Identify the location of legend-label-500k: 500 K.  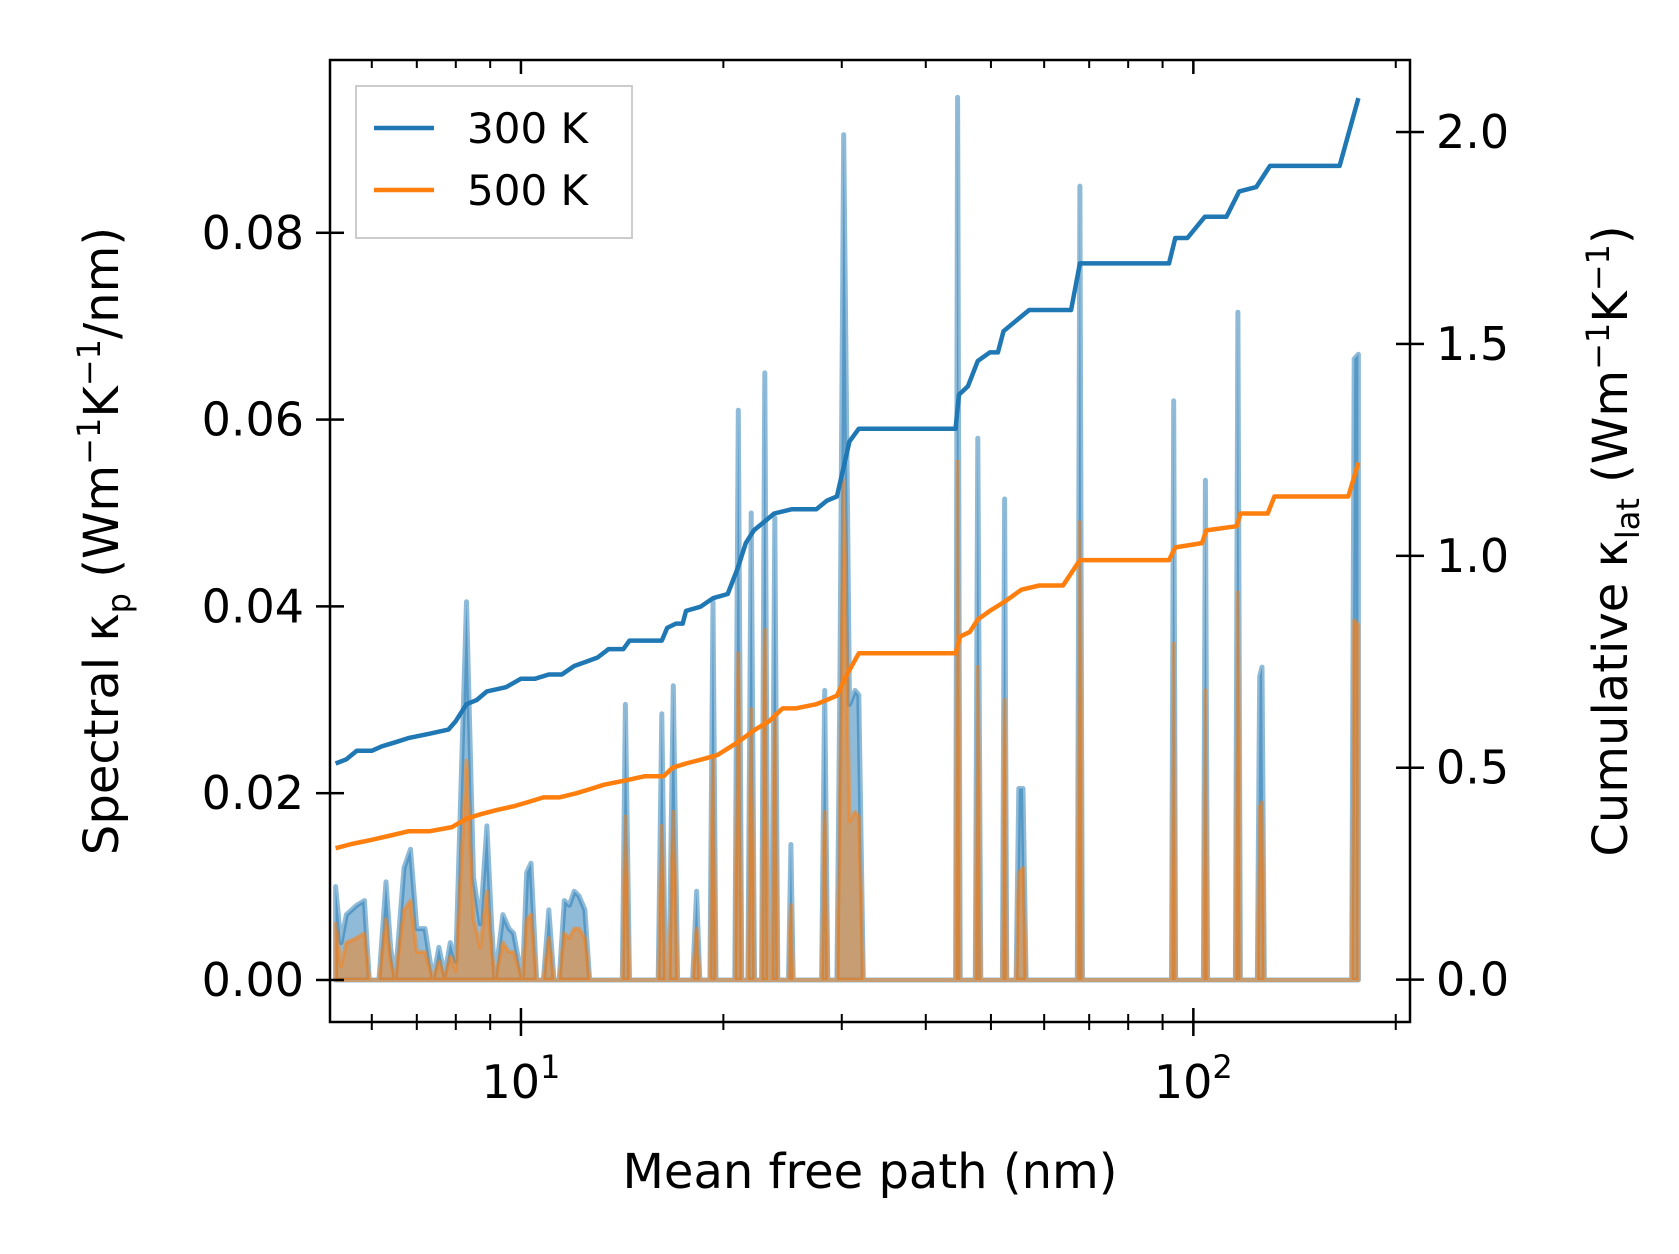
(528, 190).